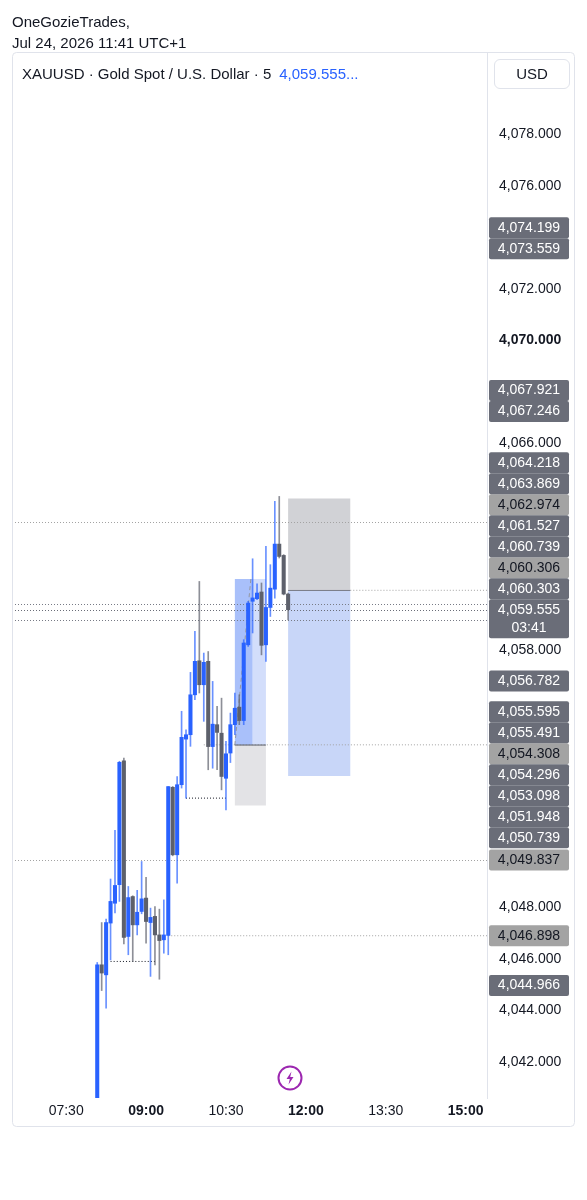  I want to click on data-label: 4,054.308, so click(529, 752).